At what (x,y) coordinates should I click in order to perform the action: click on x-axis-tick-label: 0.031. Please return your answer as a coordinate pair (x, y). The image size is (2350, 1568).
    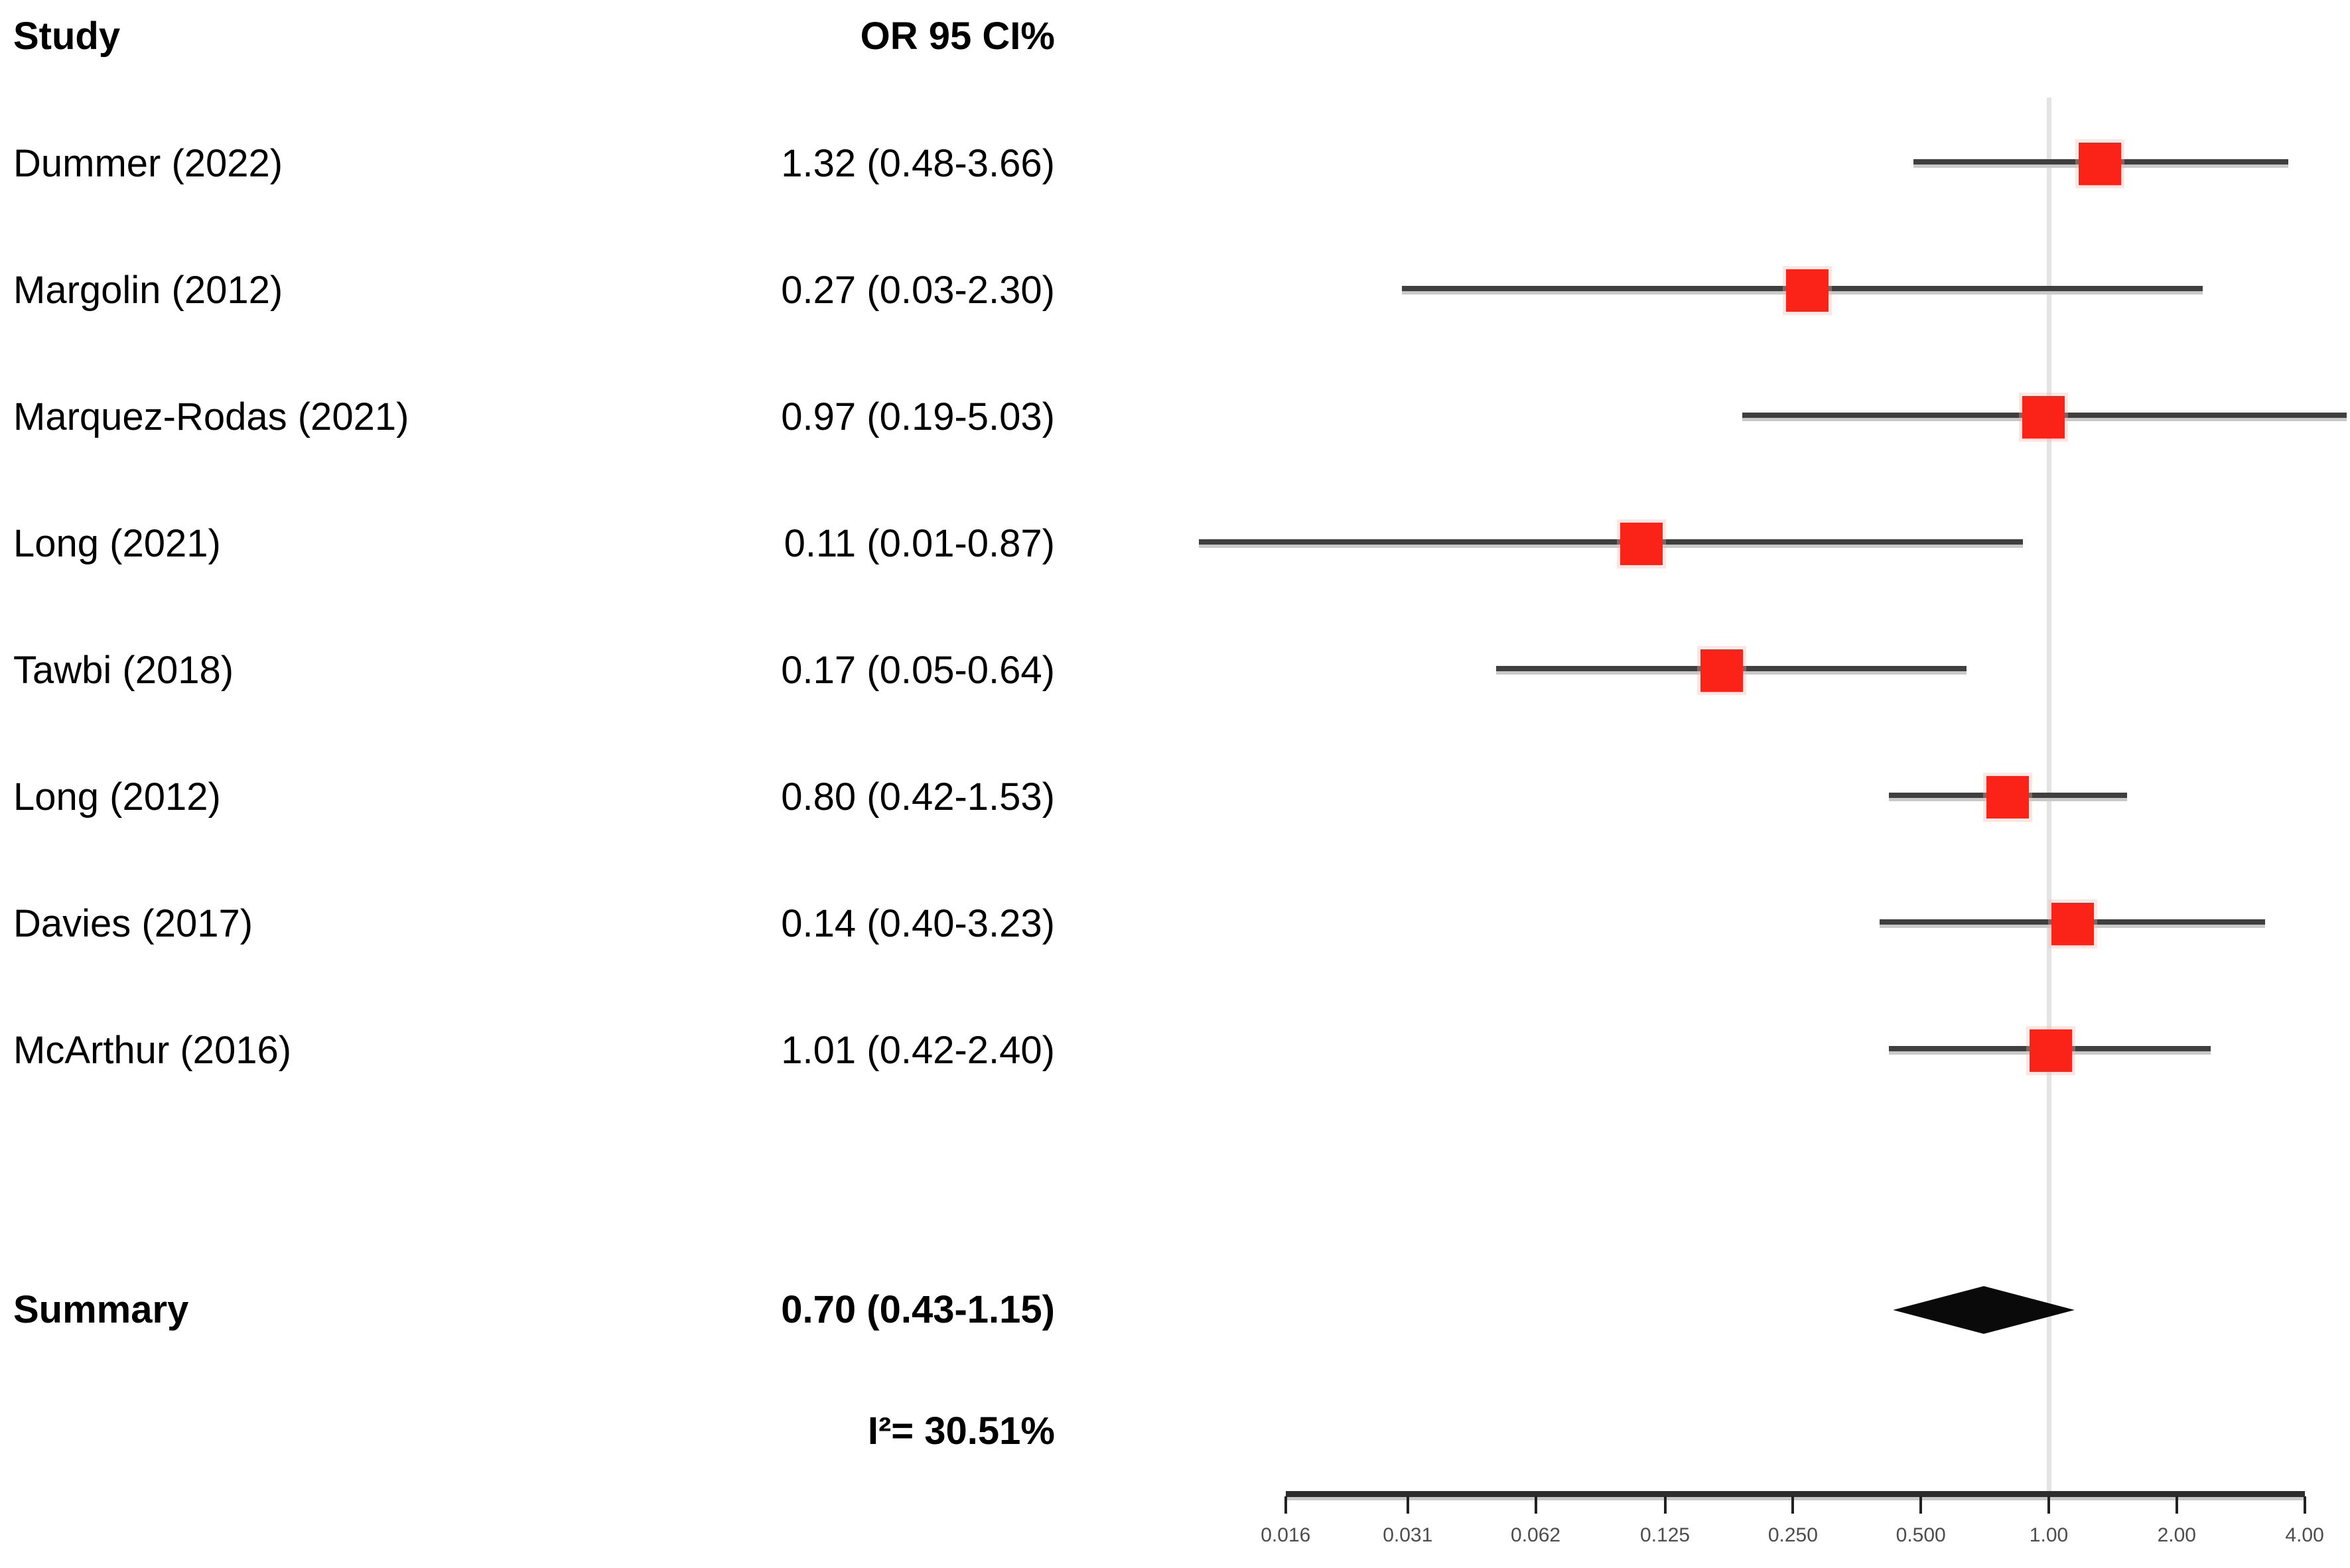
    Looking at the image, I should click on (1408, 1535).